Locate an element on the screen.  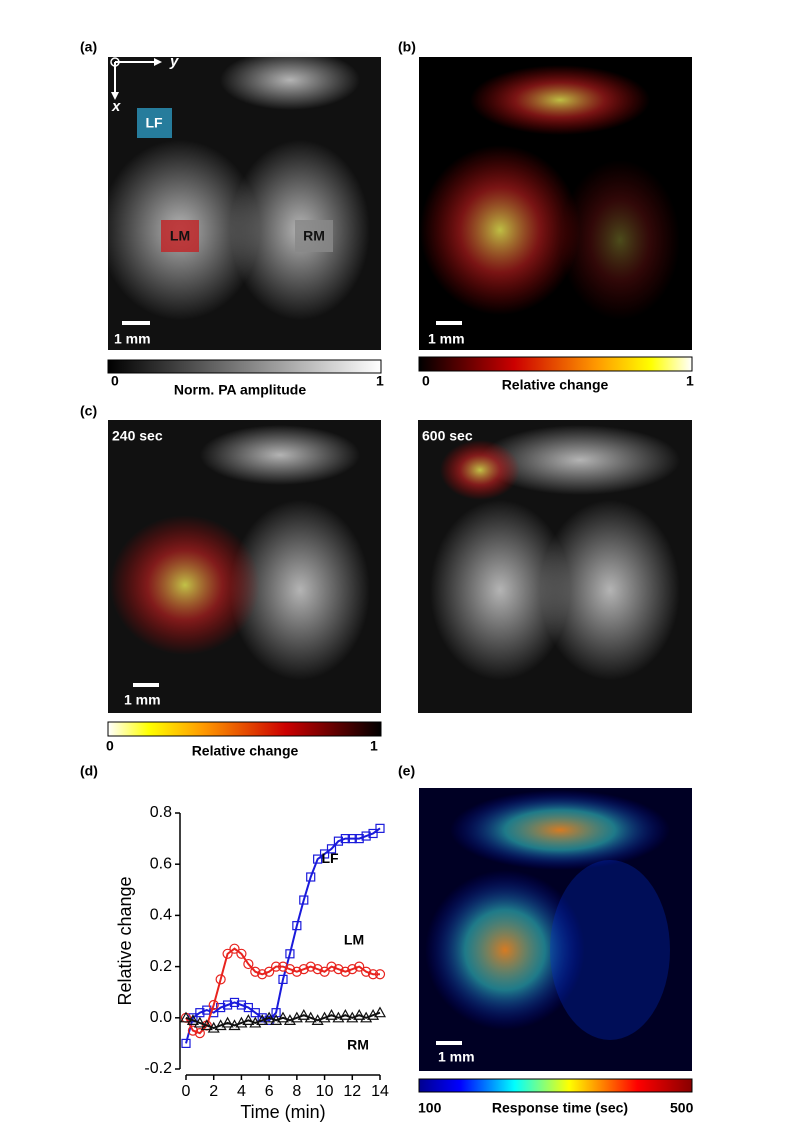
axis-label: y is located at coordinates (174, 61).